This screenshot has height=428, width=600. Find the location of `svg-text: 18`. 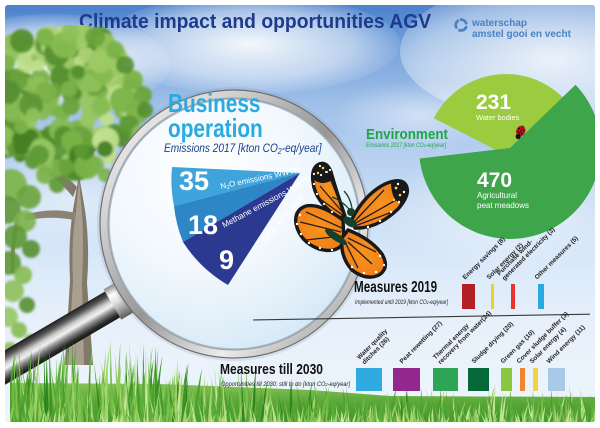

svg-text: 18 is located at coordinates (203, 225).